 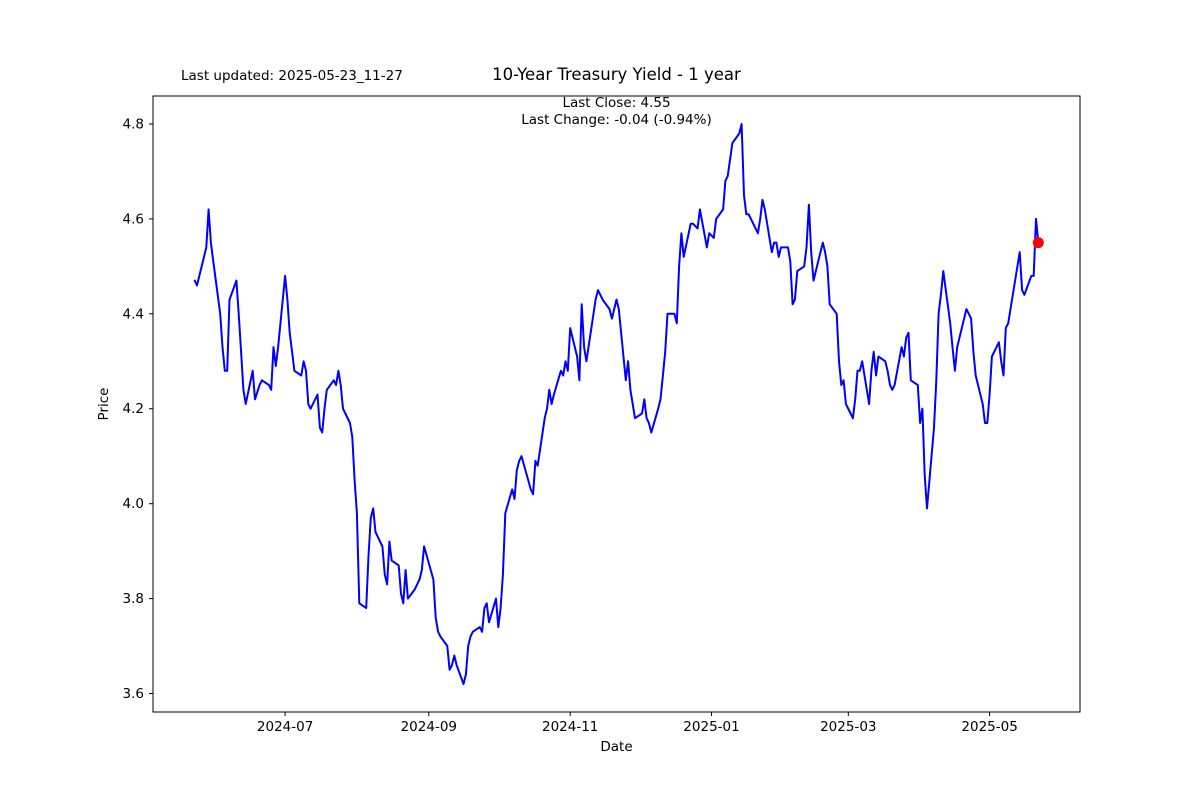 I want to click on last-close-annotation: Last Close: 4.55, so click(x=616, y=103).